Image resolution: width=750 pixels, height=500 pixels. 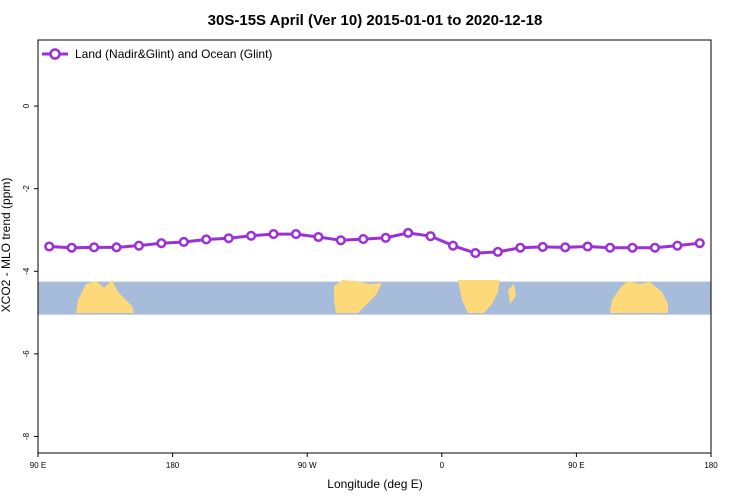 I want to click on x-axis-label: Longitude (deg E), so click(x=374, y=484).